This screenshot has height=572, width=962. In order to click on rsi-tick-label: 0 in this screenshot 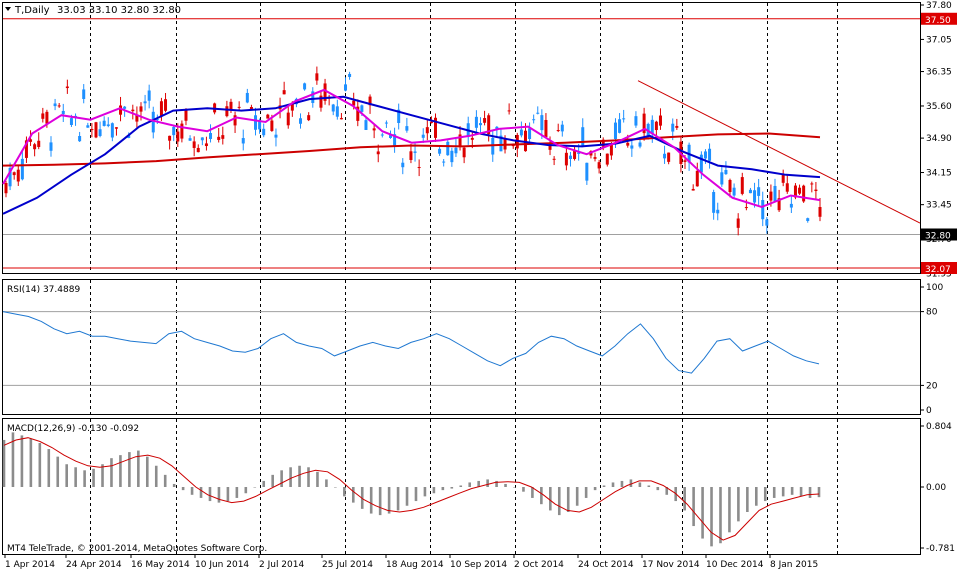, I will do `click(929, 411)`.